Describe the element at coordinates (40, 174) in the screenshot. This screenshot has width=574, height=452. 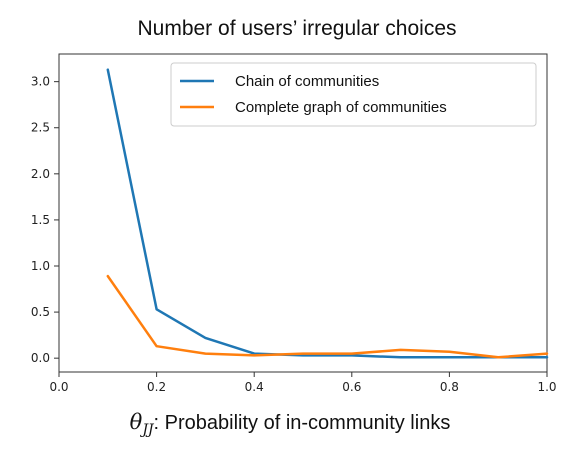
I see `y-tick-label: 2.0` at that location.